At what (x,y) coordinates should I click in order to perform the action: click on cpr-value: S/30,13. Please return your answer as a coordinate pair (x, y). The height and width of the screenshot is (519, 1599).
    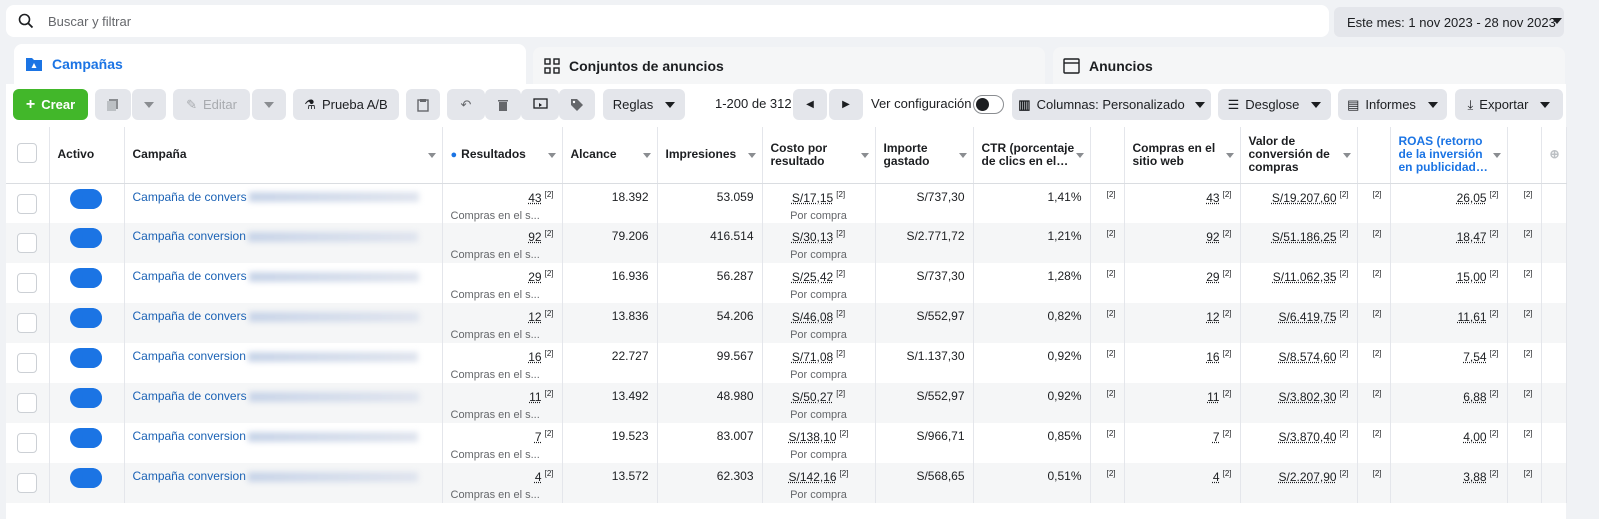
    Looking at the image, I should click on (812, 237).